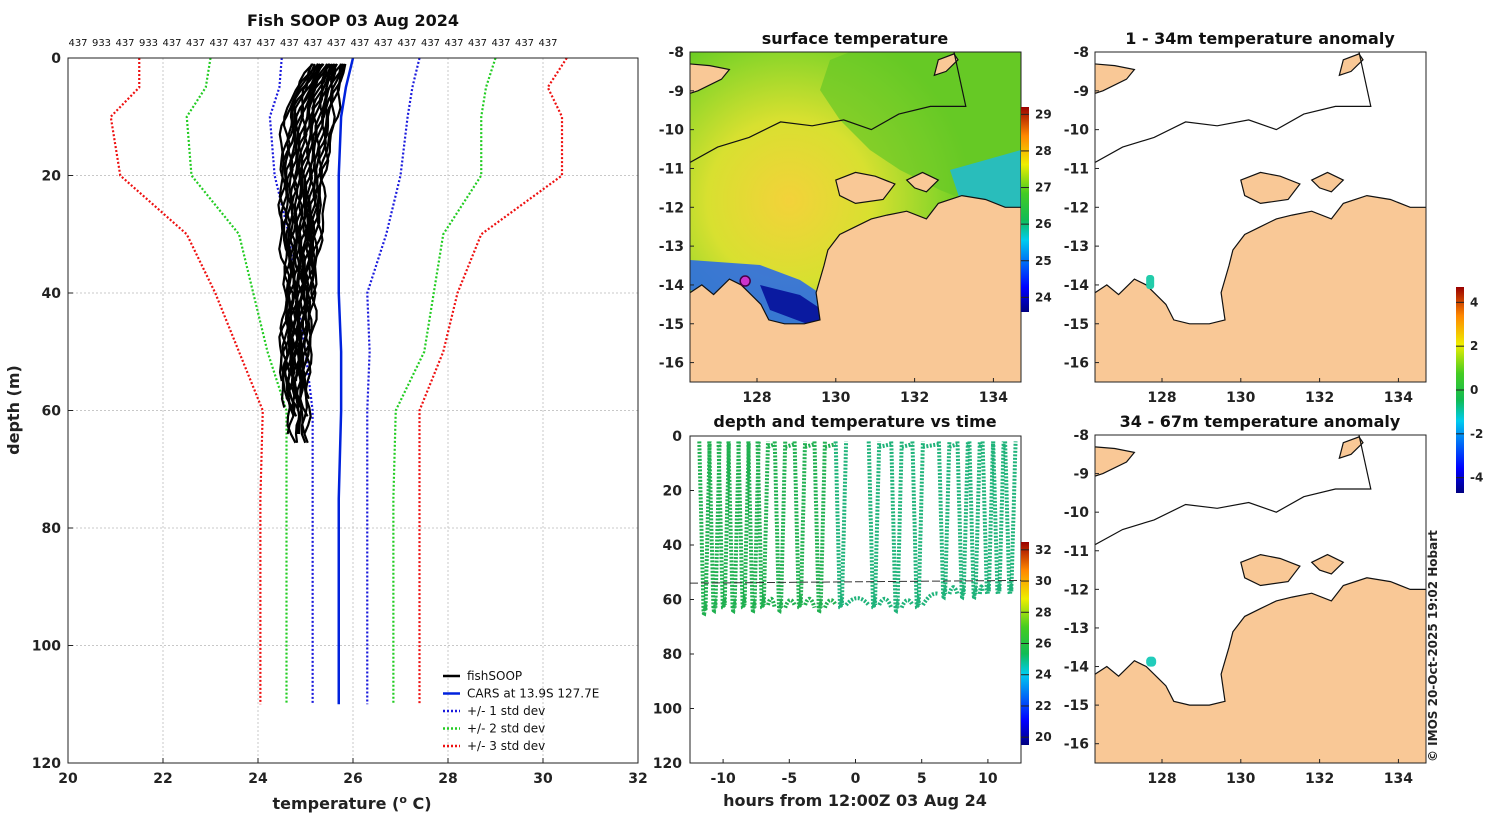 This screenshot has height=820, width=1500. I want to click on sst-colorbar, so click(1025, 209).